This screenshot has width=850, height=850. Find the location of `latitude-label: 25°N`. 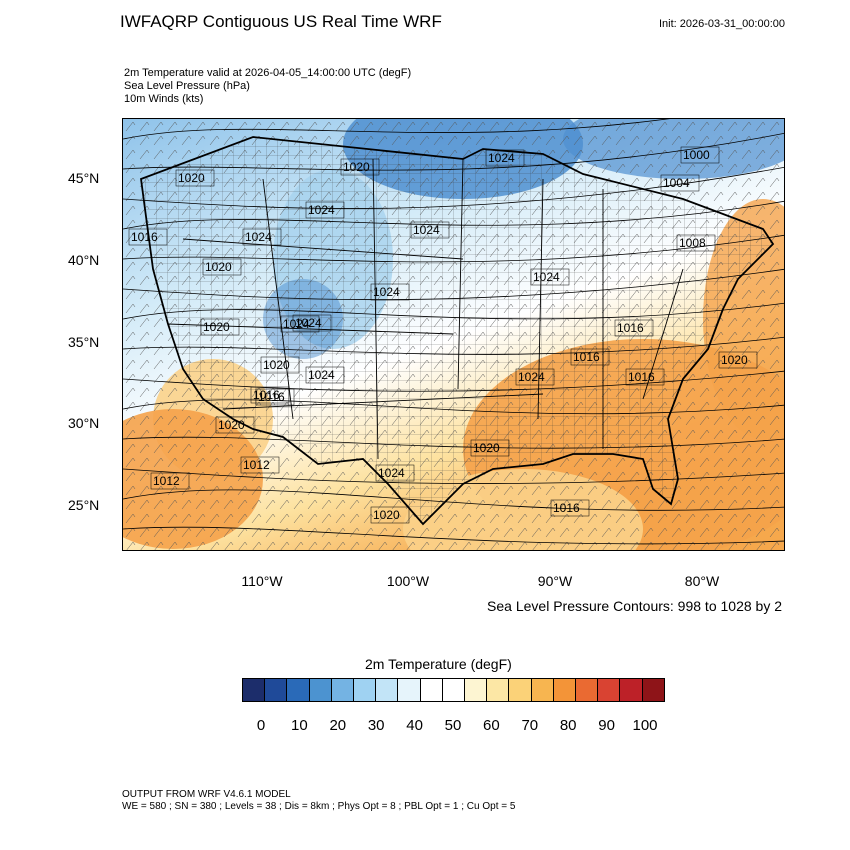

latitude-label: 25°N is located at coordinates (84, 505).